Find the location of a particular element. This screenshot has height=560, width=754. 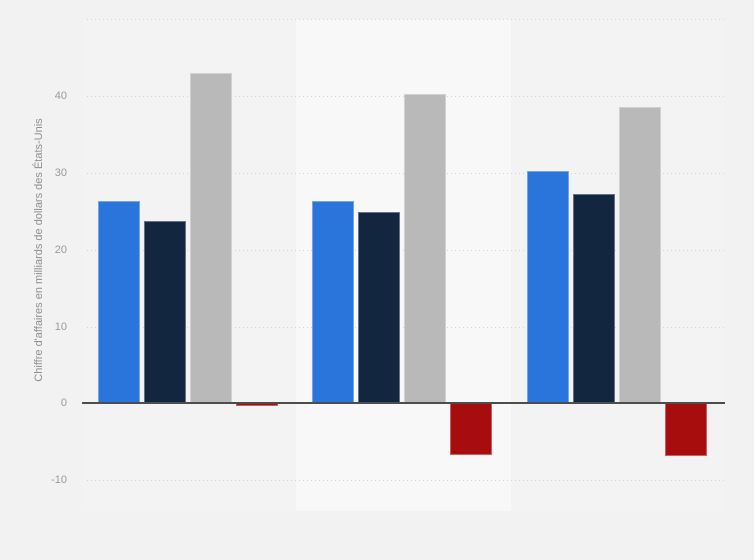

zero-axis-line is located at coordinates (403, 403).